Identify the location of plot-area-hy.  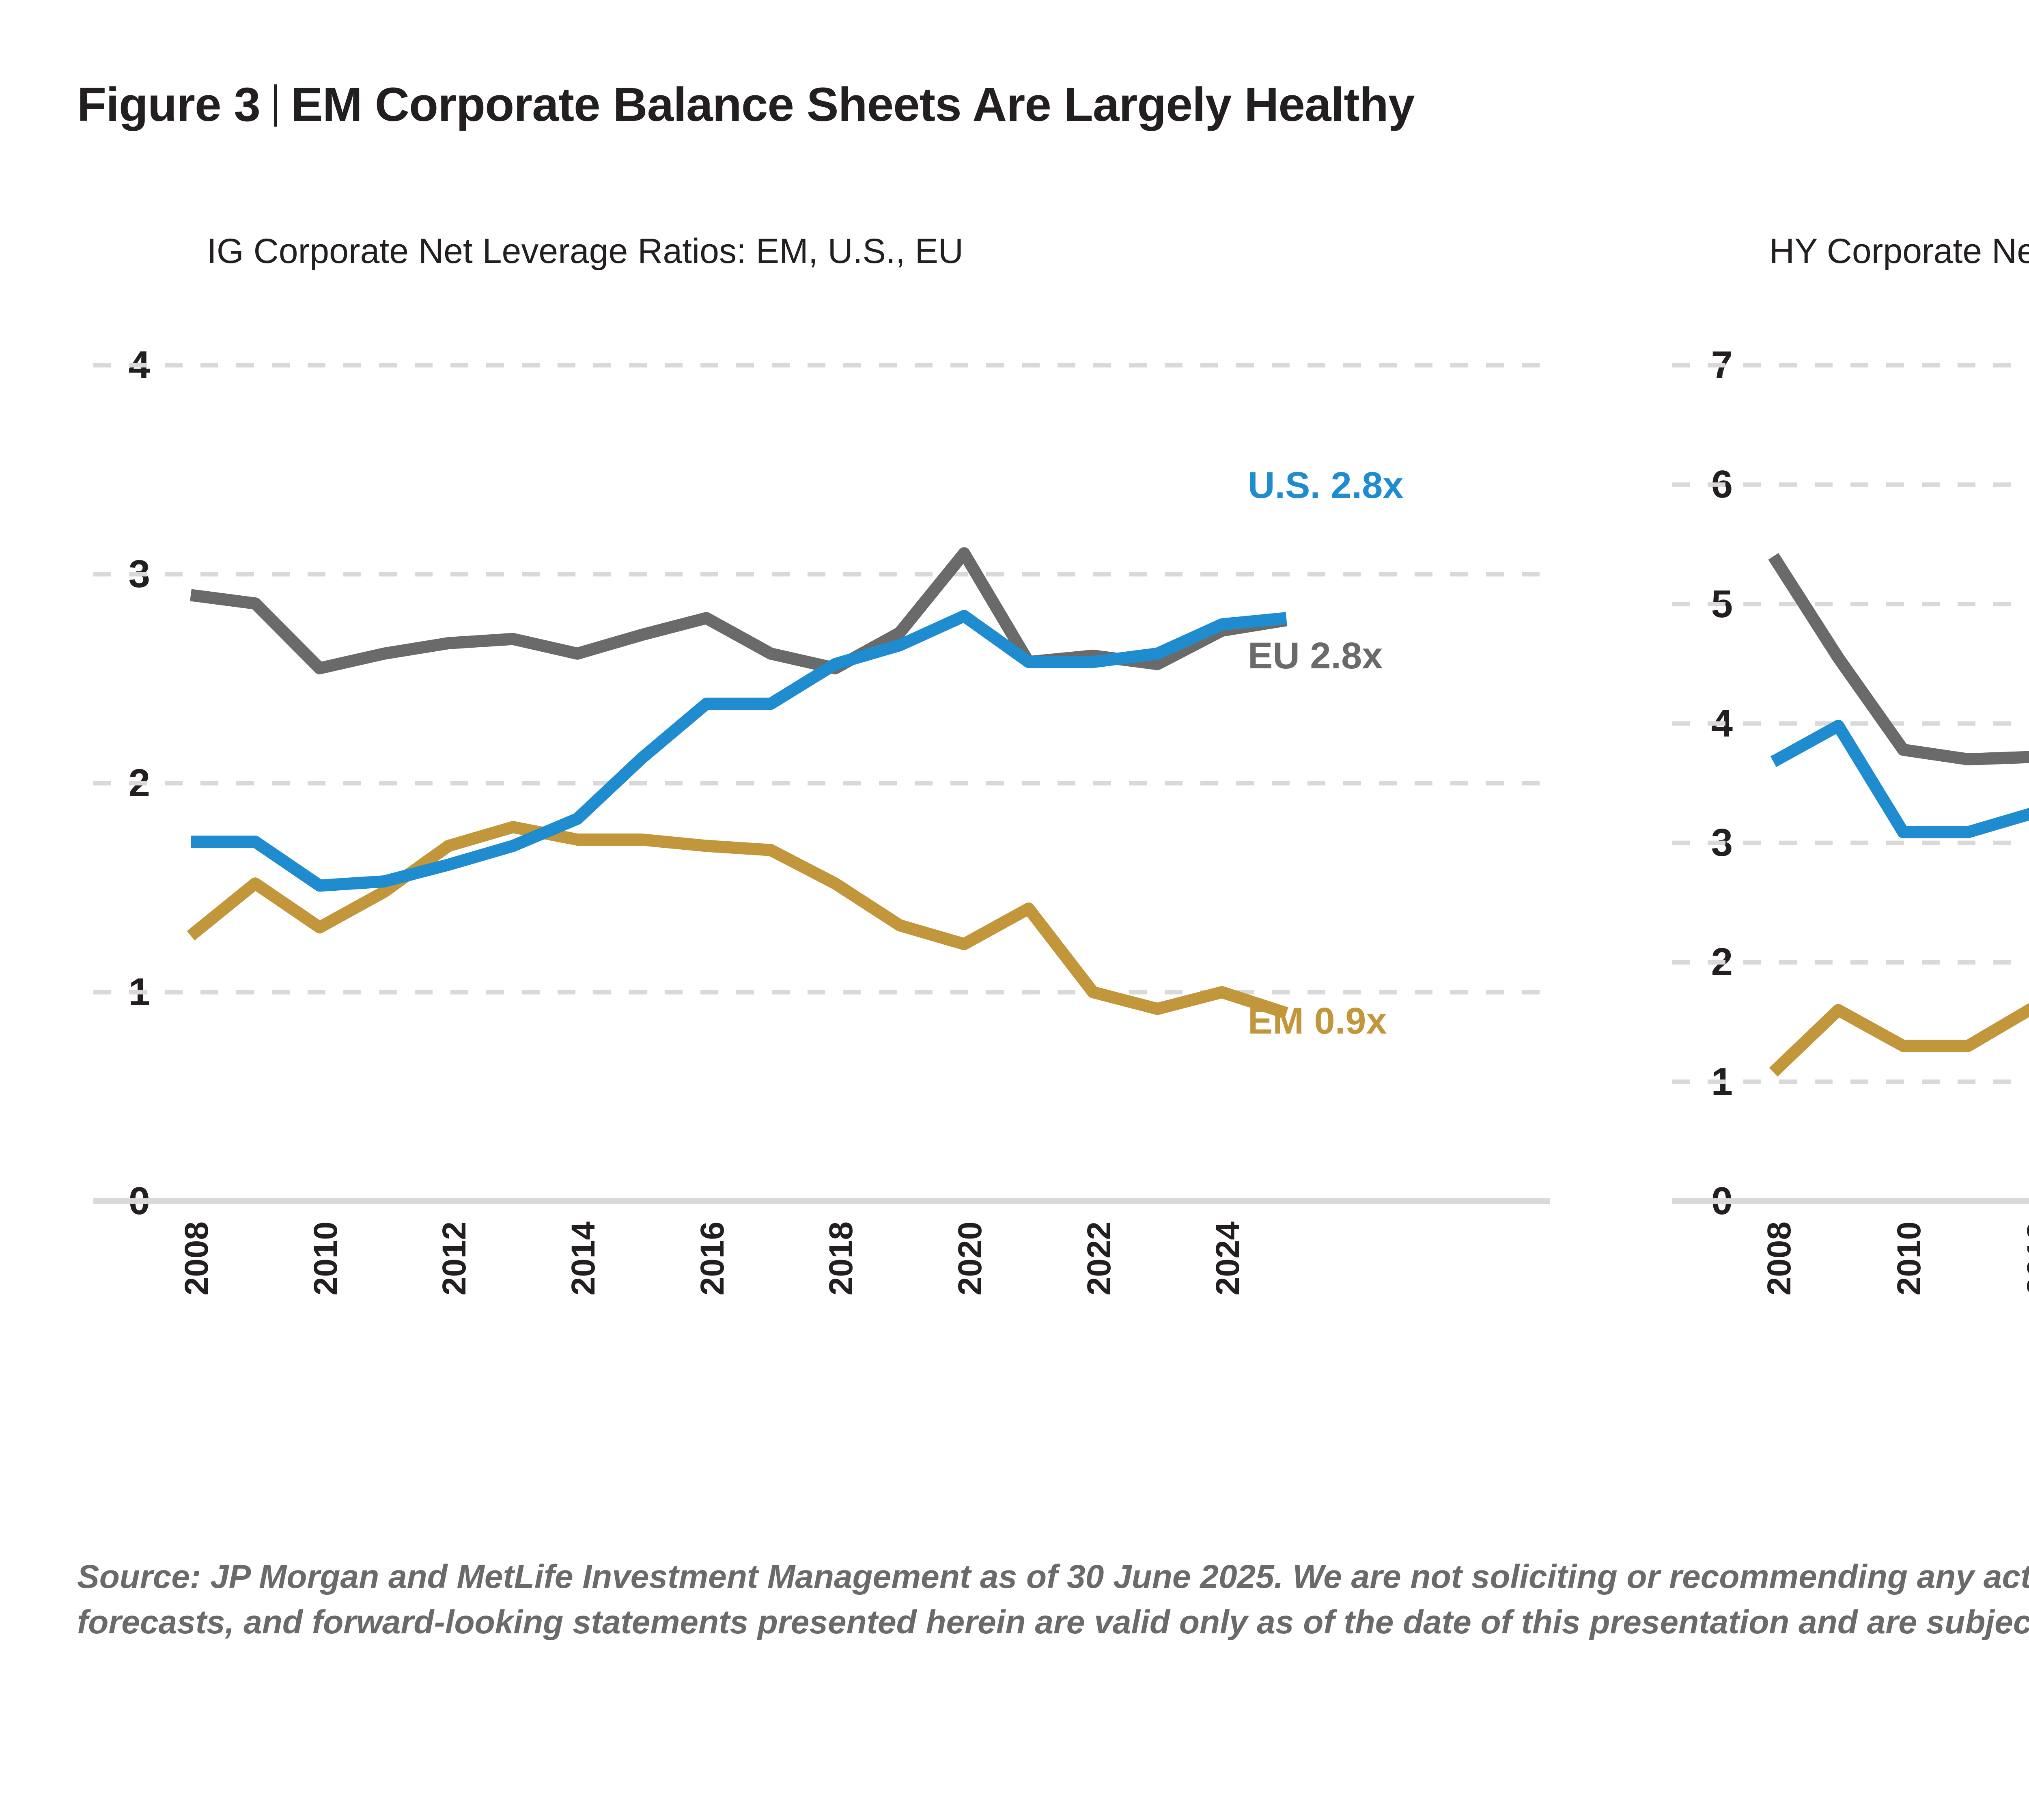
(1838, 783).